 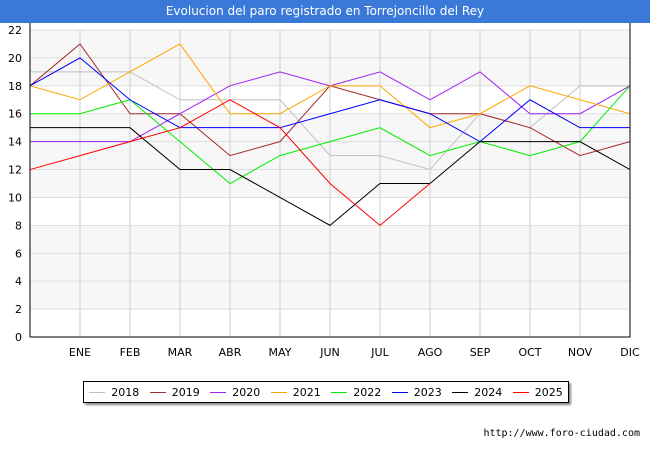 What do you see at coordinates (15, 197) in the screenshot?
I see `y-tick-label: 10` at bounding box center [15, 197].